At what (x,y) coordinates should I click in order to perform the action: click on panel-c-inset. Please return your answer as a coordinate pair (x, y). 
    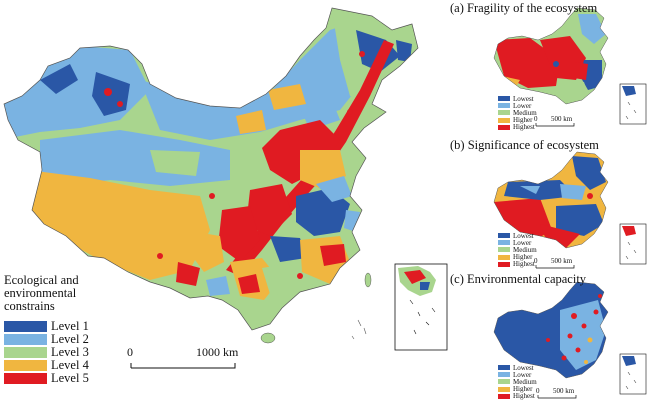
    Looking at the image, I should click on (633, 374).